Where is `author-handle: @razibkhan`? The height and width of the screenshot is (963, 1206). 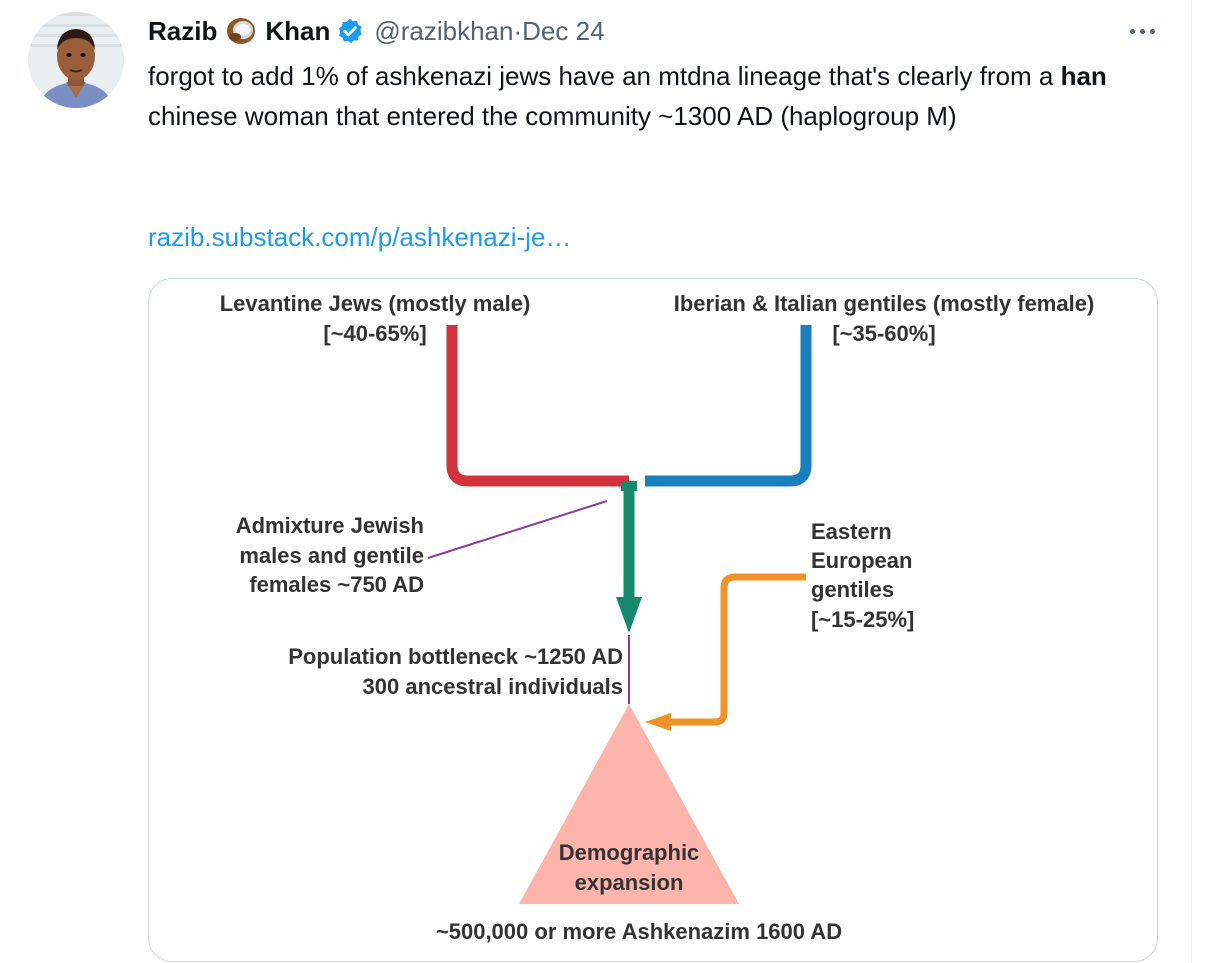
author-handle: @razibkhan is located at coordinates (443, 31).